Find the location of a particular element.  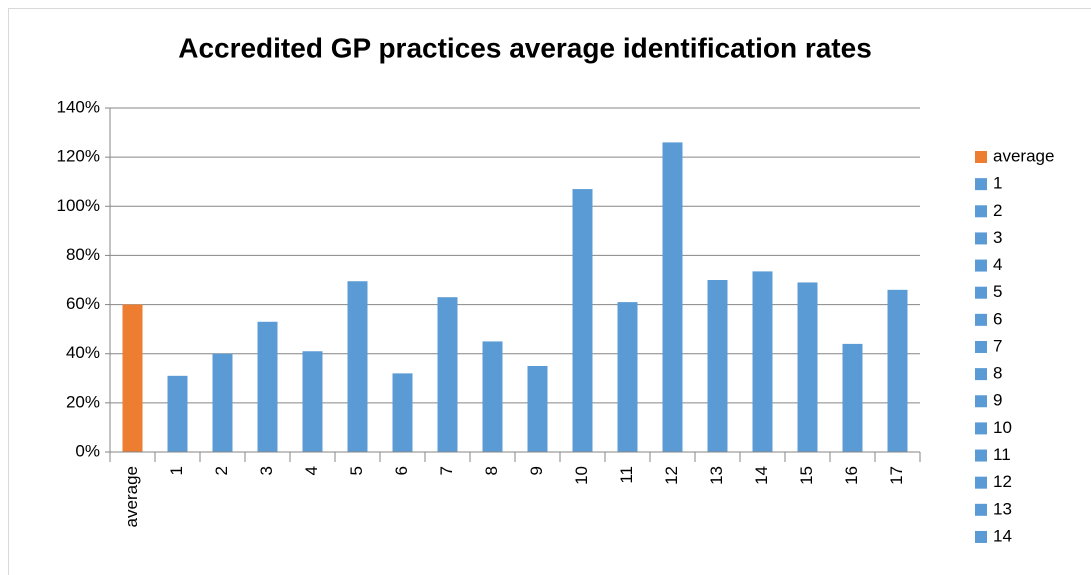

x-tick-label: 14 is located at coordinates (761, 475).